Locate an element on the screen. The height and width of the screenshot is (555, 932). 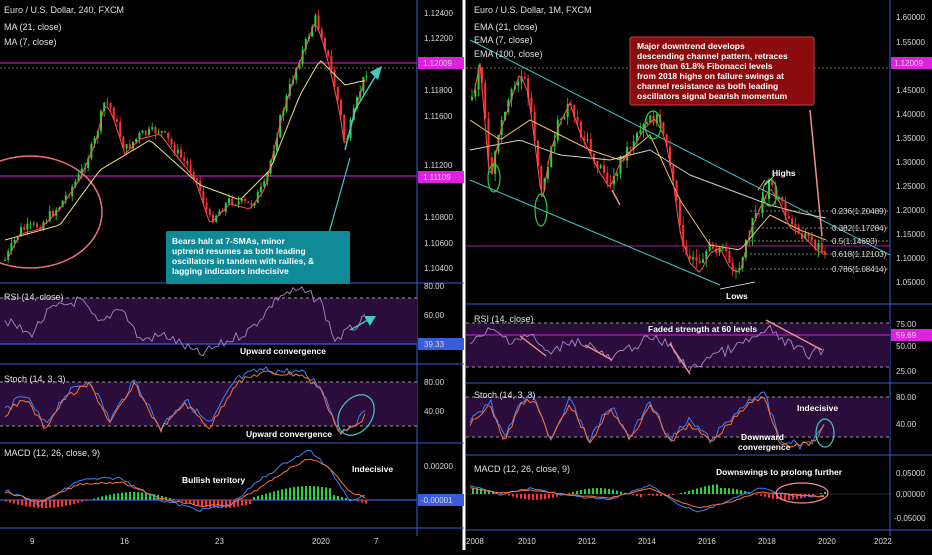
right-price-tick: 1.35000 is located at coordinates (910, 138).